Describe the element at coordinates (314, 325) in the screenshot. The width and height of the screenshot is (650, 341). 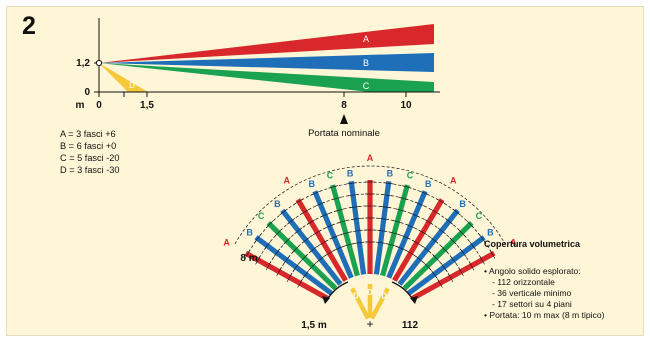
I see `near-label-1-5m: 1,5 m` at that location.